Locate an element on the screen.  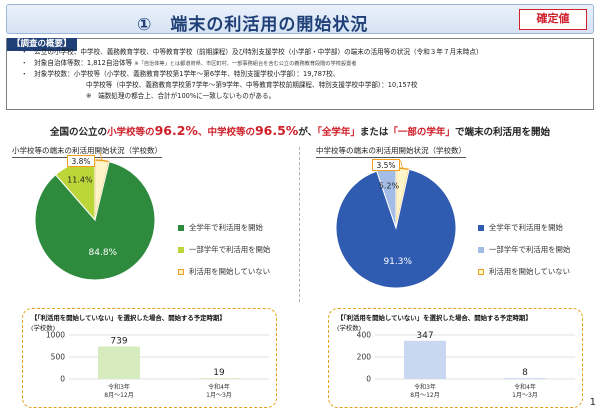
jh-none-callout: 3.5% is located at coordinates (386, 165).